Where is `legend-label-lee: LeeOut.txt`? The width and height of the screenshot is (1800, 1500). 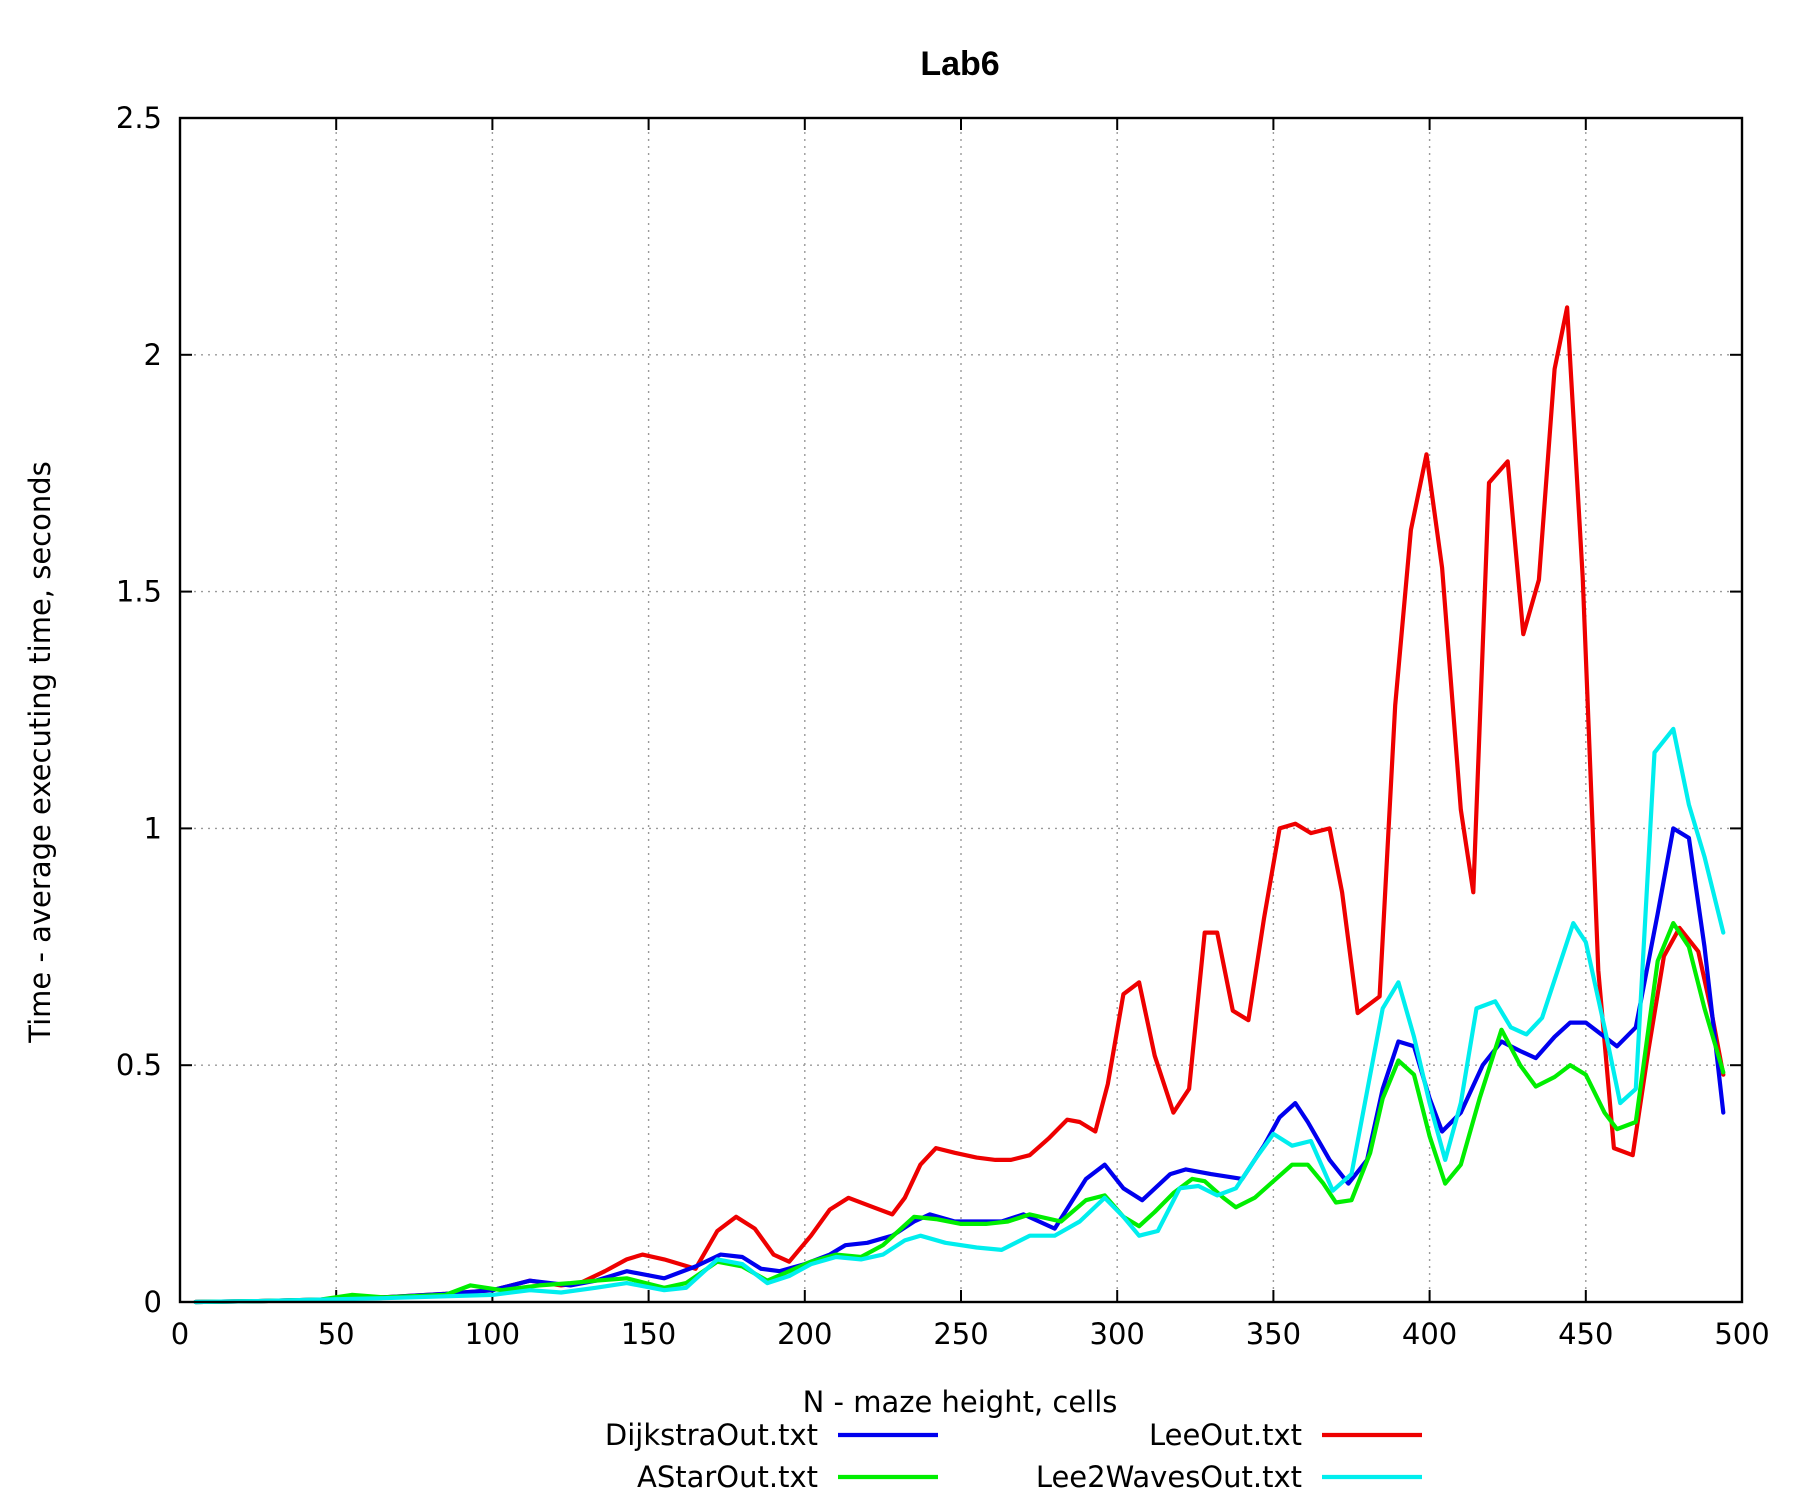
legend-label-lee: LeeOut.txt is located at coordinates (1225, 1435).